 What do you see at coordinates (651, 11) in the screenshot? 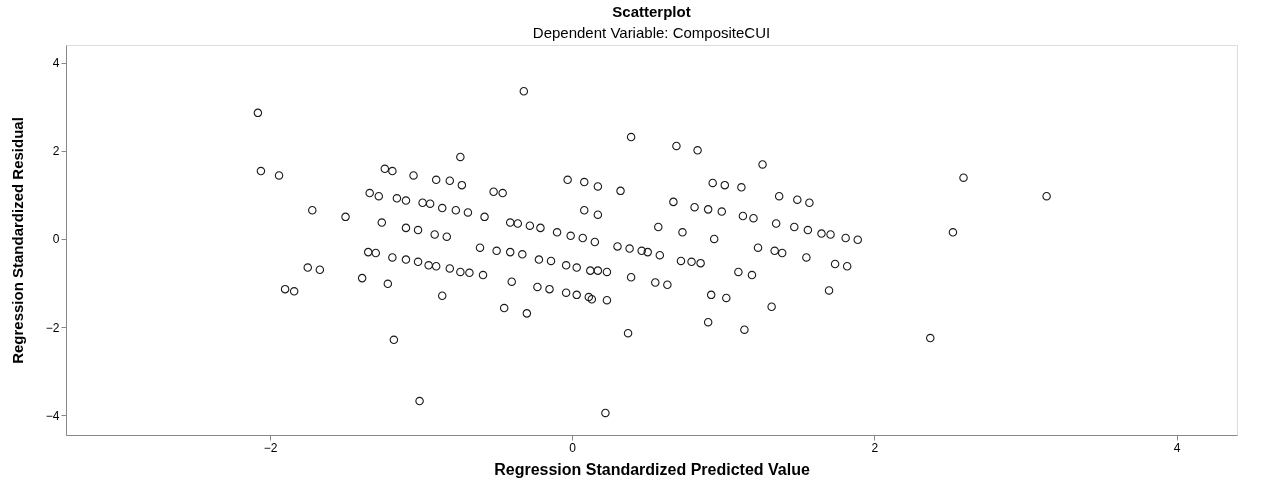
I see `chart-title: Scatterplot` at bounding box center [651, 11].